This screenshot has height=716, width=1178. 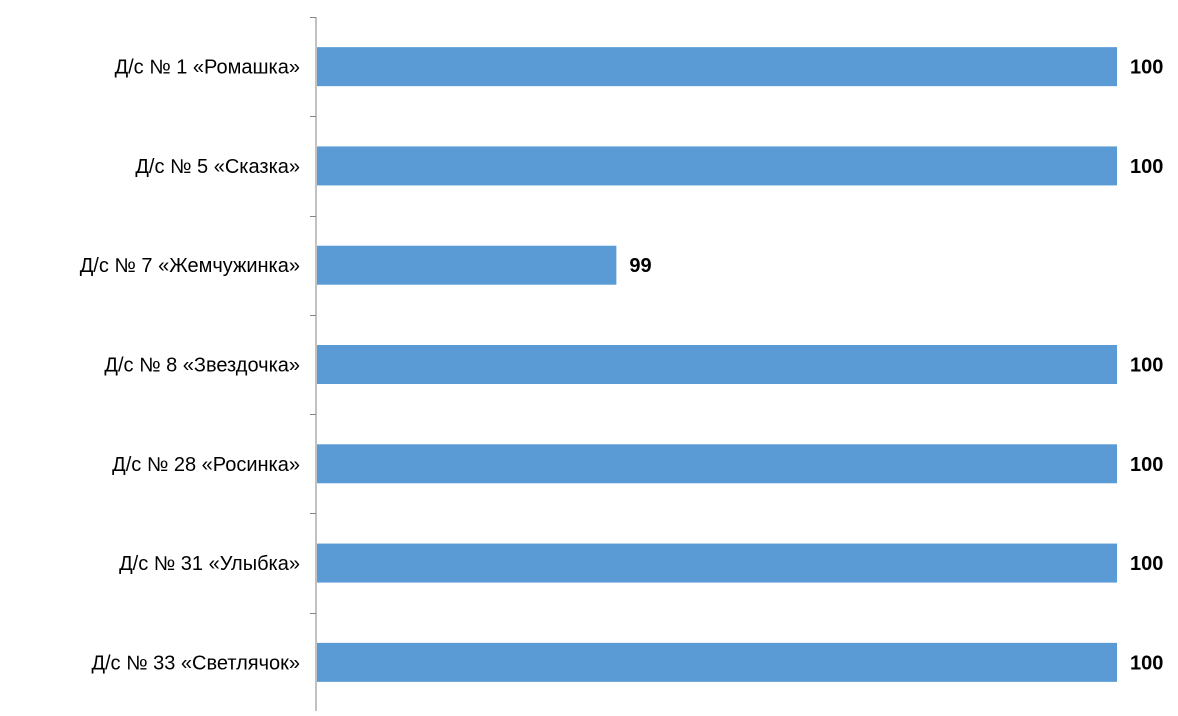 I want to click on category-label: Д/с № 5 «Сказка», so click(x=217, y=167).